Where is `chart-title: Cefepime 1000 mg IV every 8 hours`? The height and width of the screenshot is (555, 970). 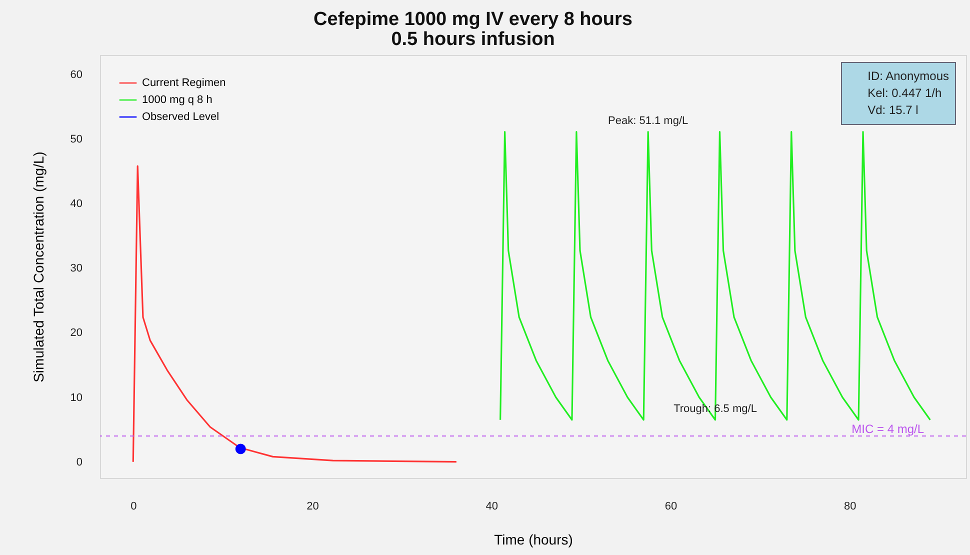
chart-title: Cefepime 1000 mg IV every 8 hours is located at coordinates (473, 19).